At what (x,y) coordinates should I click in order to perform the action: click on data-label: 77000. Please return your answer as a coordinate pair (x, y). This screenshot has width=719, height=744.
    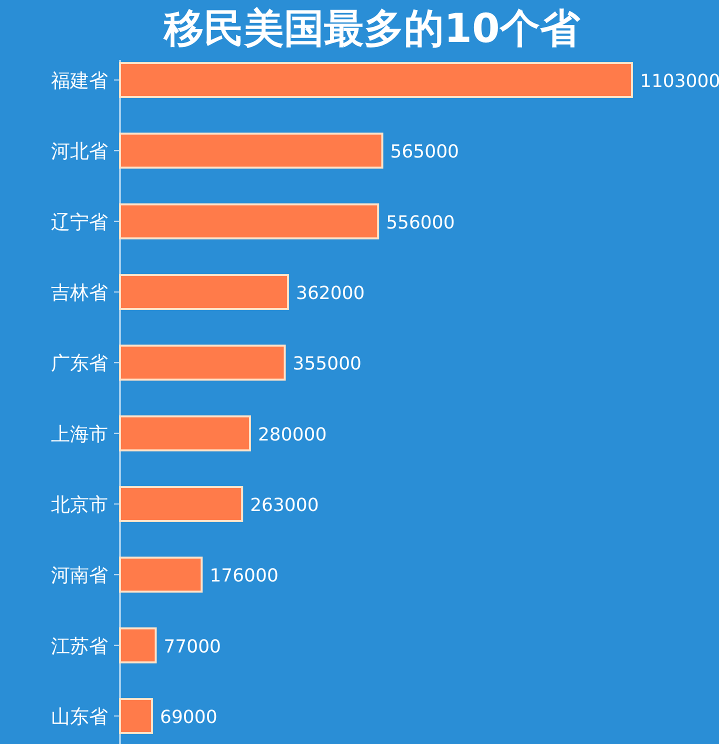
    Looking at the image, I should click on (193, 647).